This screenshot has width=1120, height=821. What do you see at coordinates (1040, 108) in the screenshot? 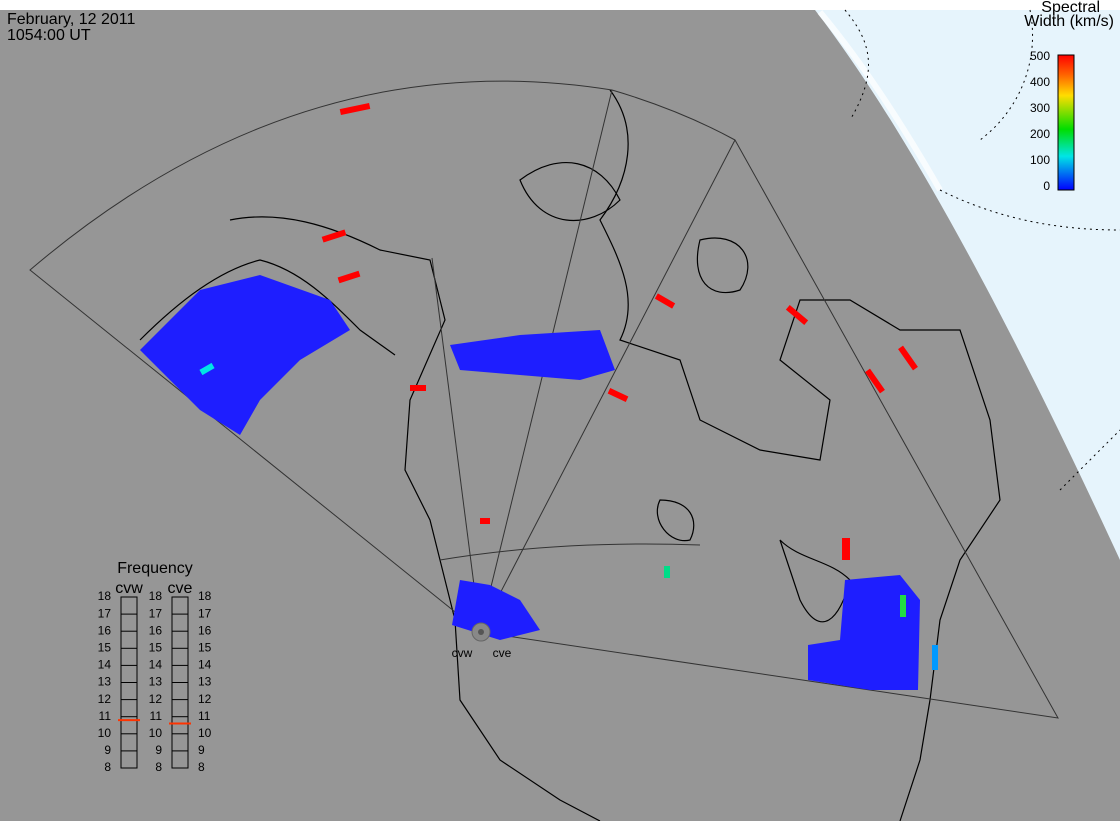
I see `colorbar-tick-label: 300` at bounding box center [1040, 108].